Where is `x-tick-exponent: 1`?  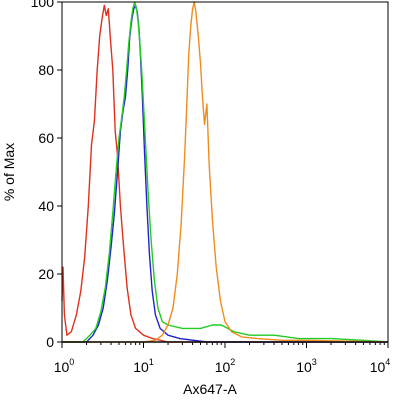
x-tick-exponent: 1 is located at coordinates (151, 362).